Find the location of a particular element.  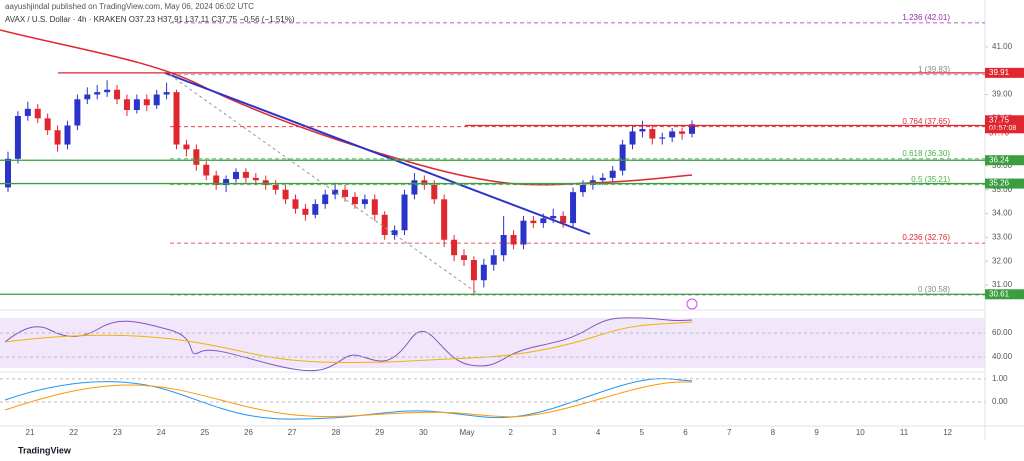

x-tick-label: 9 is located at coordinates (816, 432).